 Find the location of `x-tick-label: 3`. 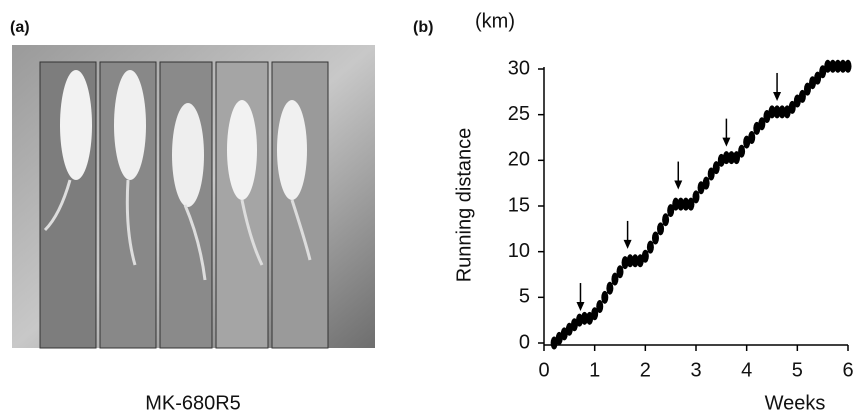

x-tick-label: 3 is located at coordinates (695, 370).